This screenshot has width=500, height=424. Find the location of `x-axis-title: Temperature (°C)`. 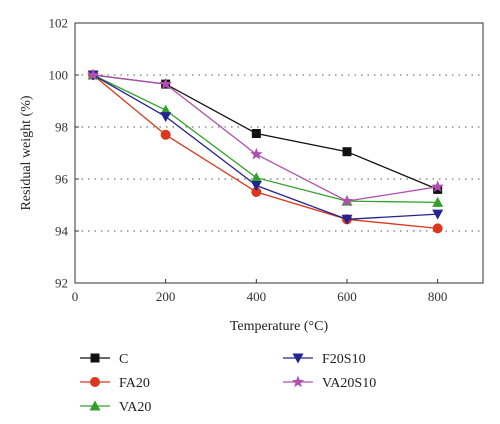

x-axis-title: Temperature (°C) is located at coordinates (279, 326).